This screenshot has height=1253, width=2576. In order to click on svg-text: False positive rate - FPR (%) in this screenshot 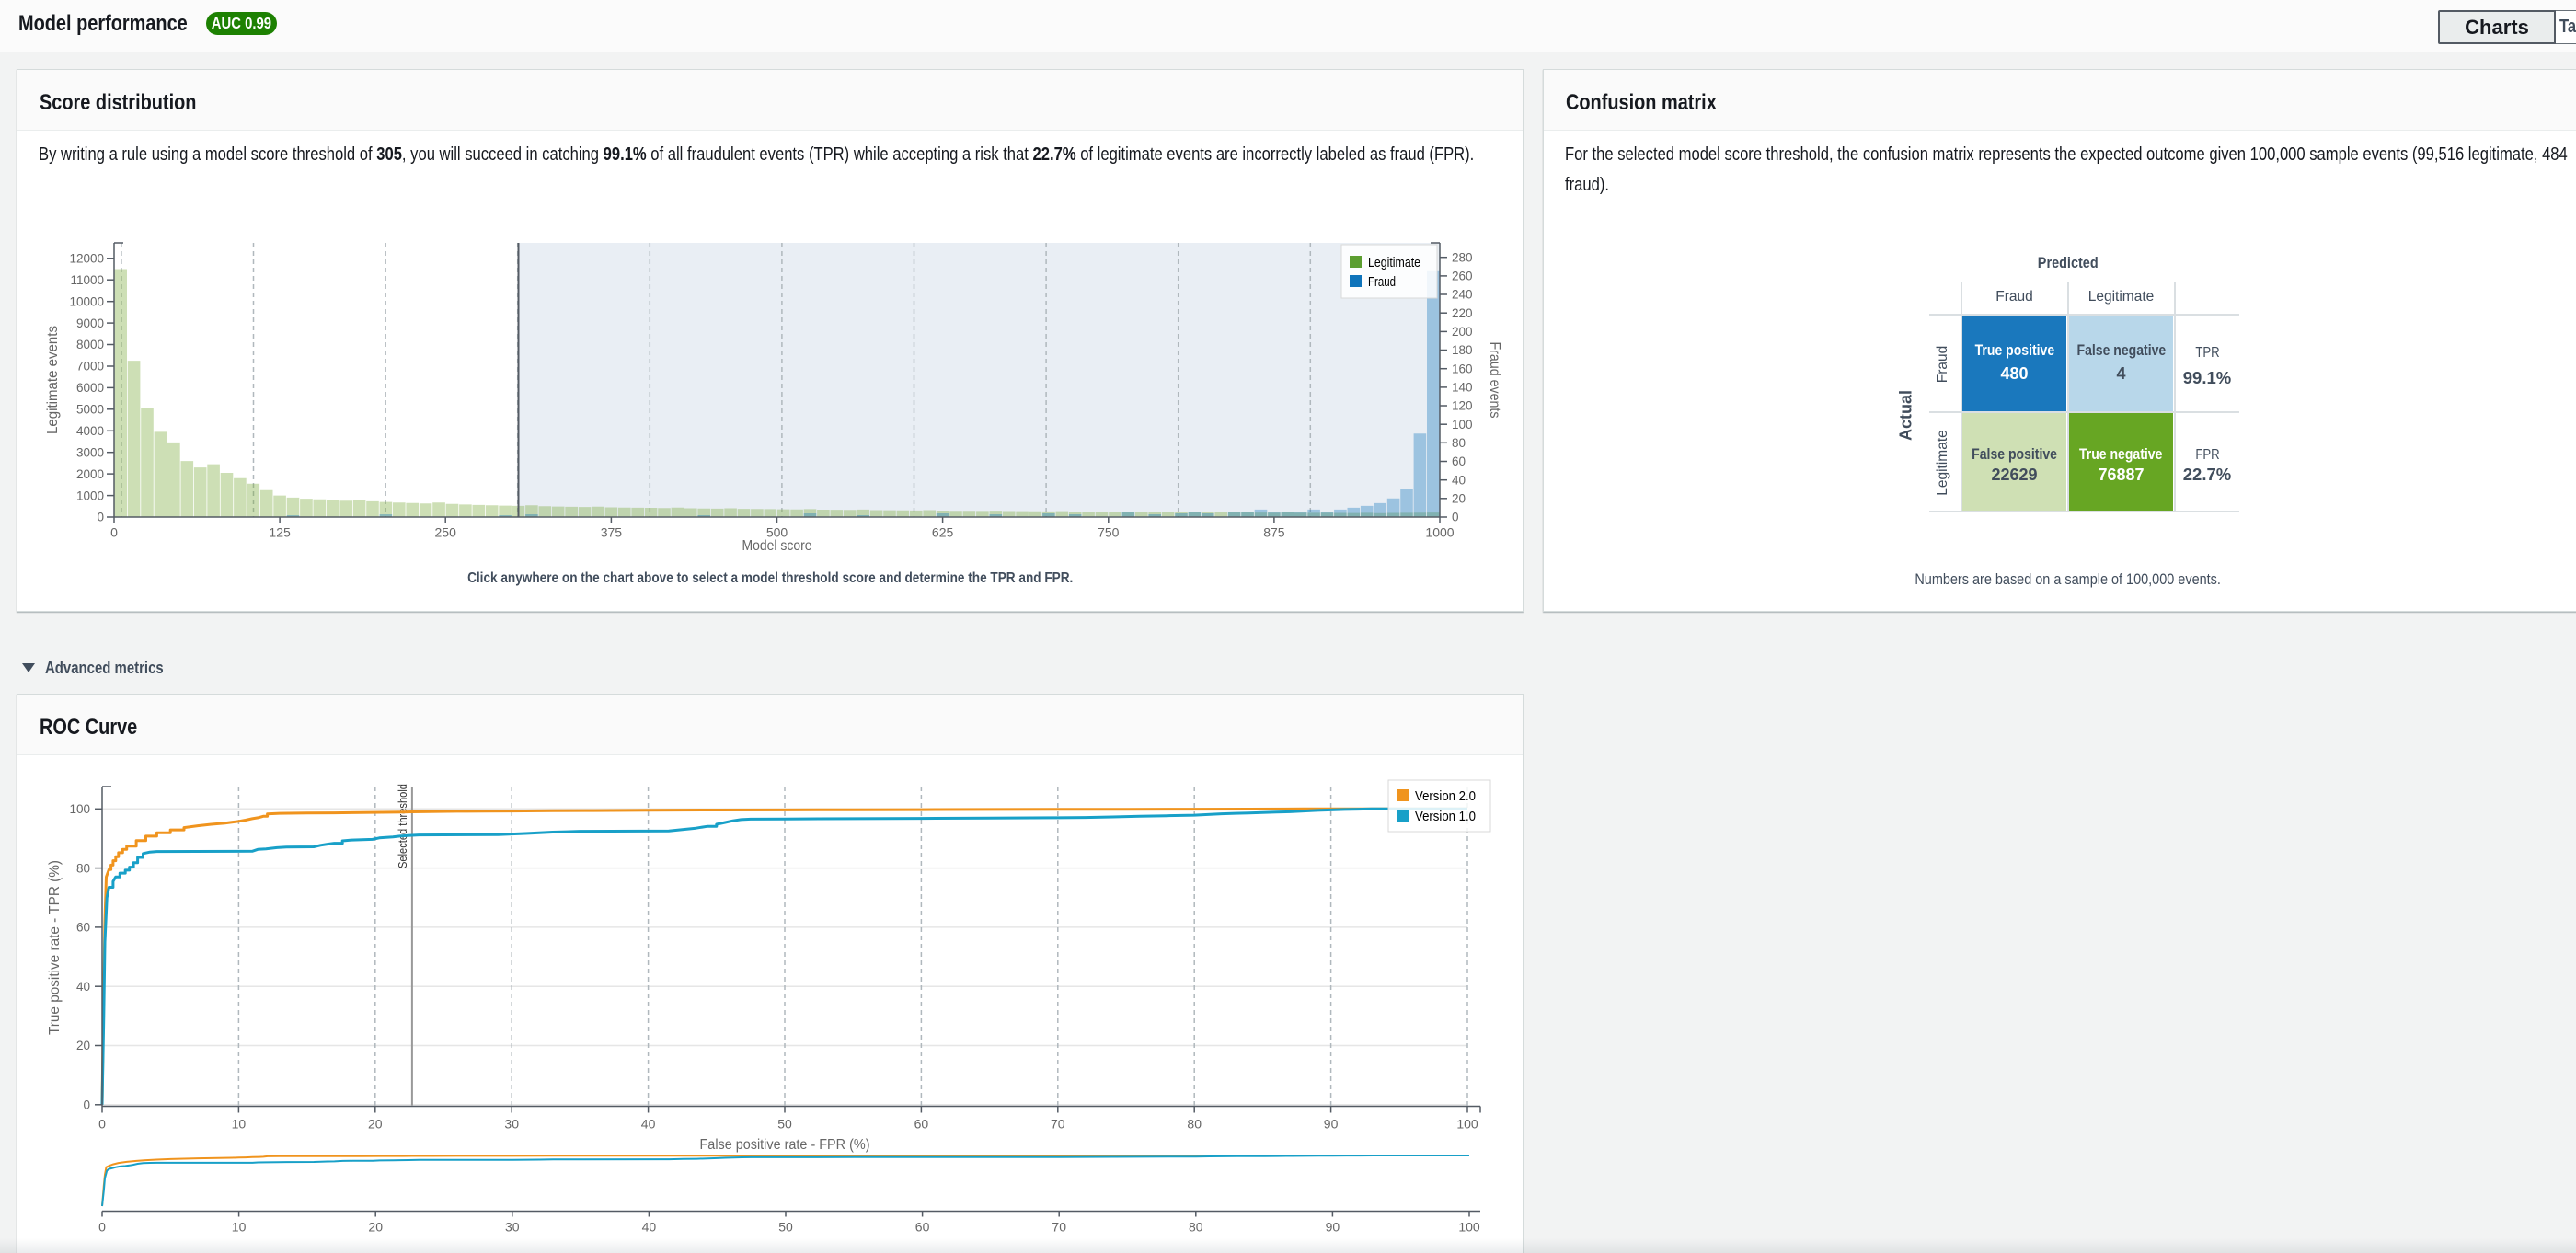, I will do `click(785, 1145)`.